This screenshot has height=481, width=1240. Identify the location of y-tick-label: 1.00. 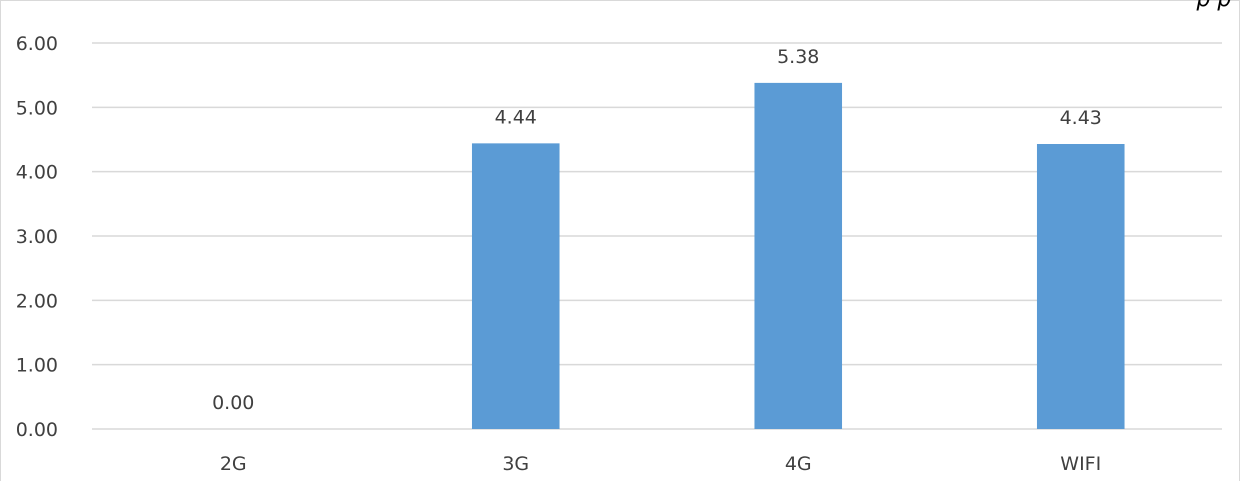
(37, 366).